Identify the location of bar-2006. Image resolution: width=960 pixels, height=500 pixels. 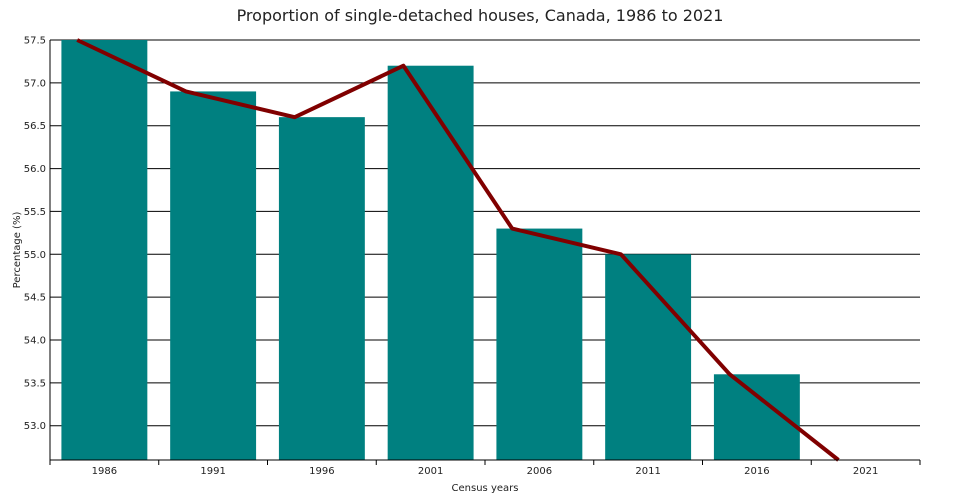
(539, 344).